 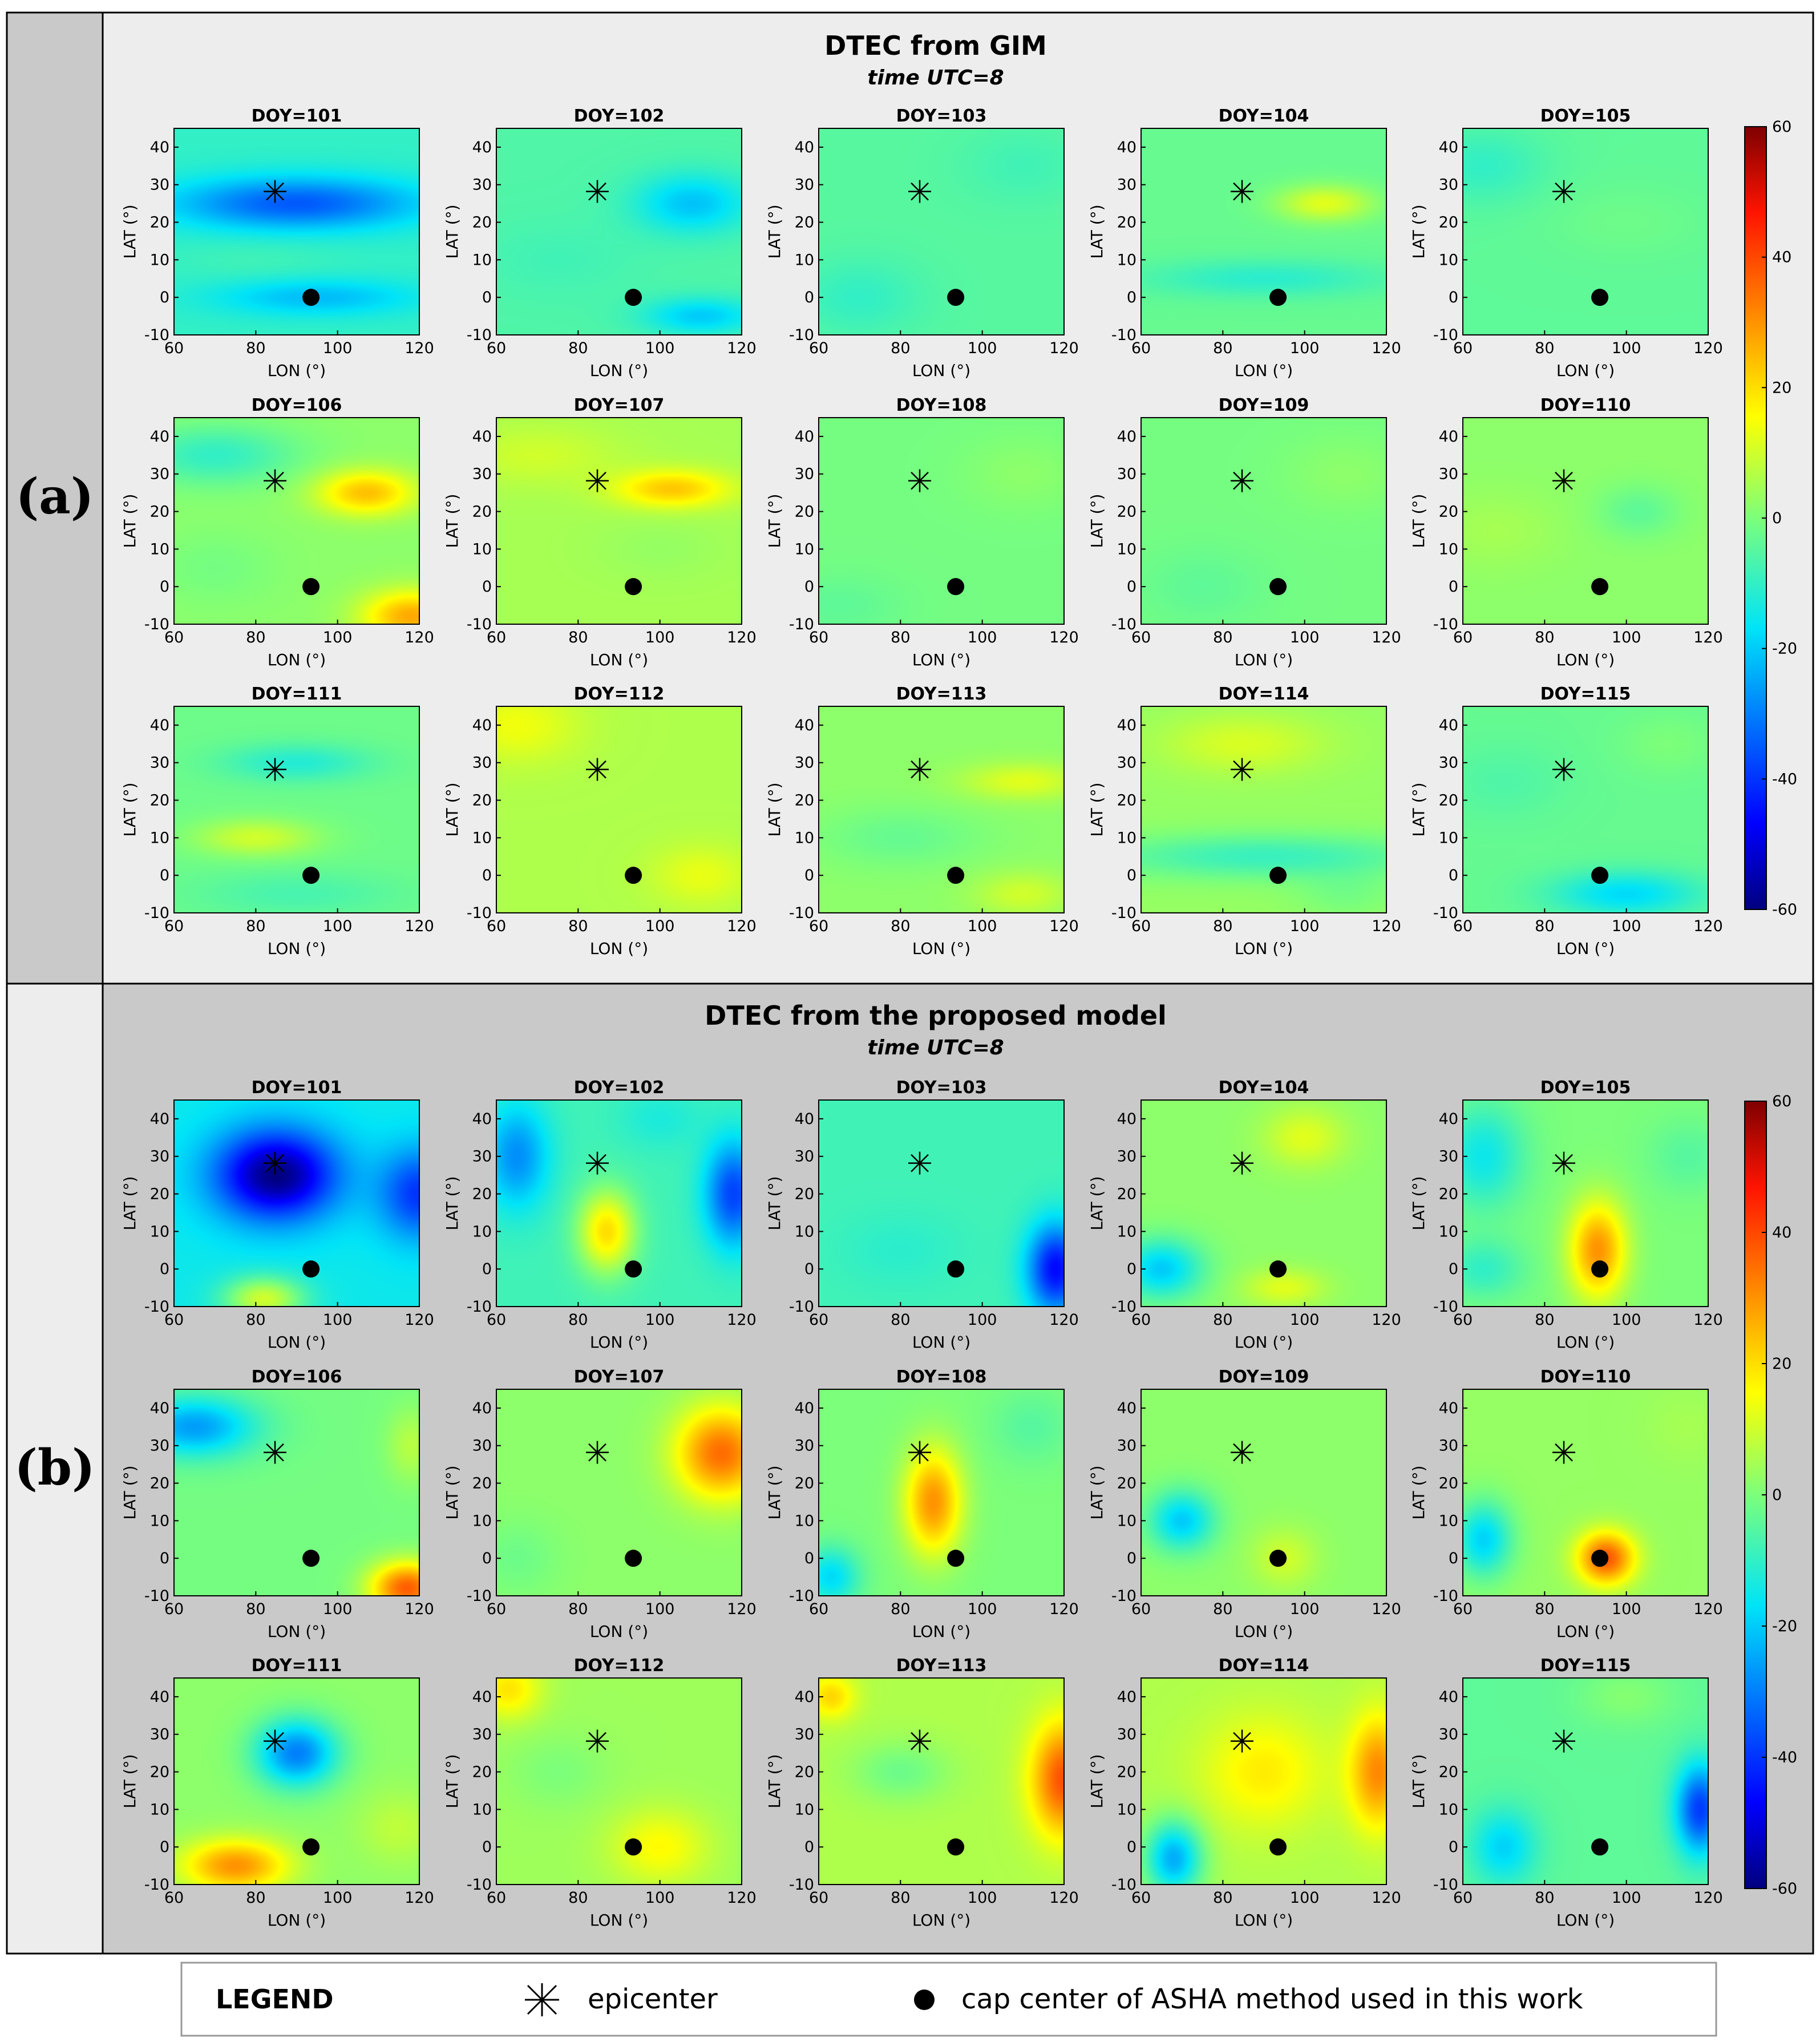 What do you see at coordinates (1781, 1101) in the screenshot?
I see `colorbar-tick-label: 60` at bounding box center [1781, 1101].